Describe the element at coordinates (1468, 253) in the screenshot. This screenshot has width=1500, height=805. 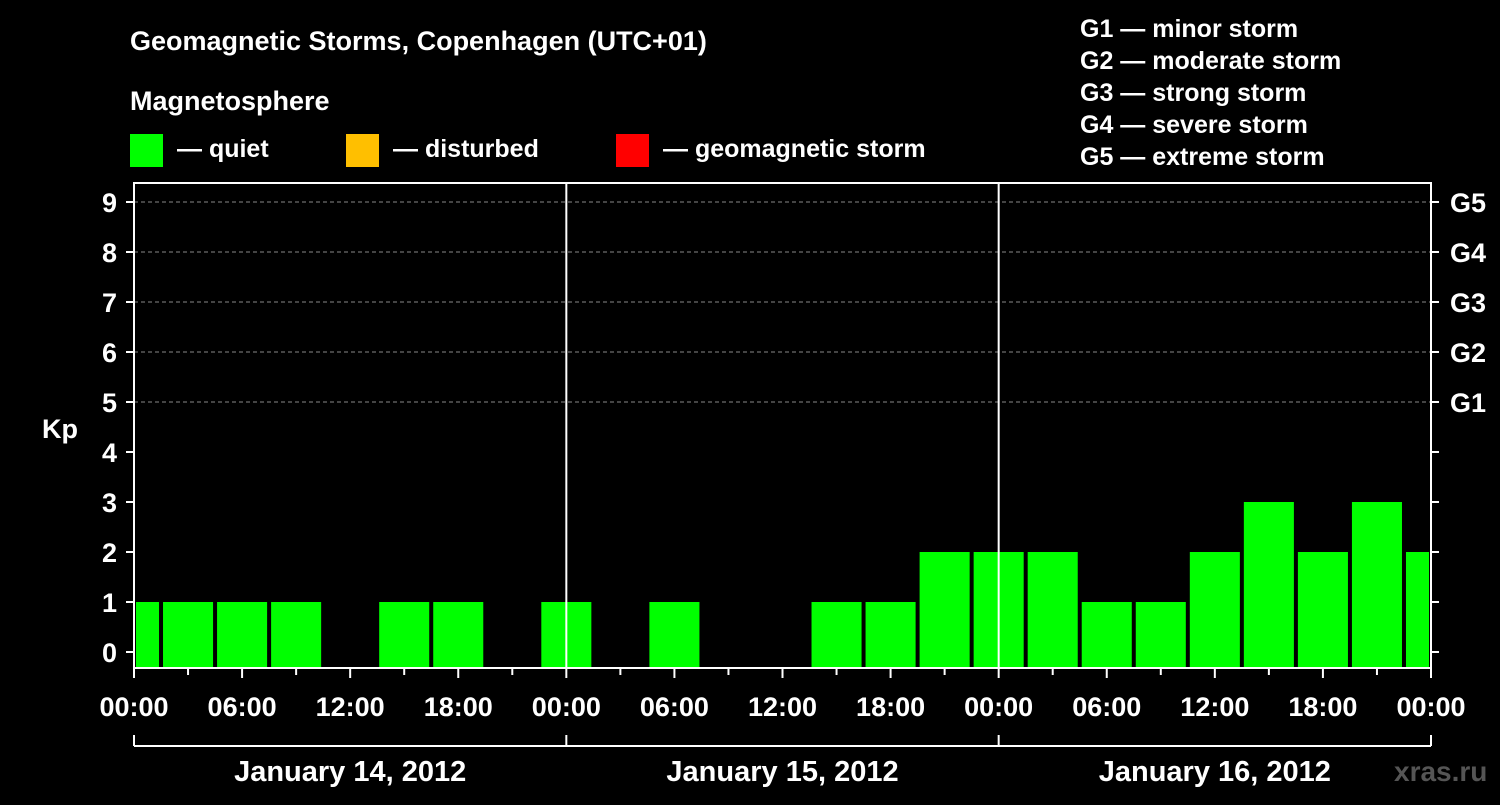
I see `storm-level-label-g4: G4` at that location.